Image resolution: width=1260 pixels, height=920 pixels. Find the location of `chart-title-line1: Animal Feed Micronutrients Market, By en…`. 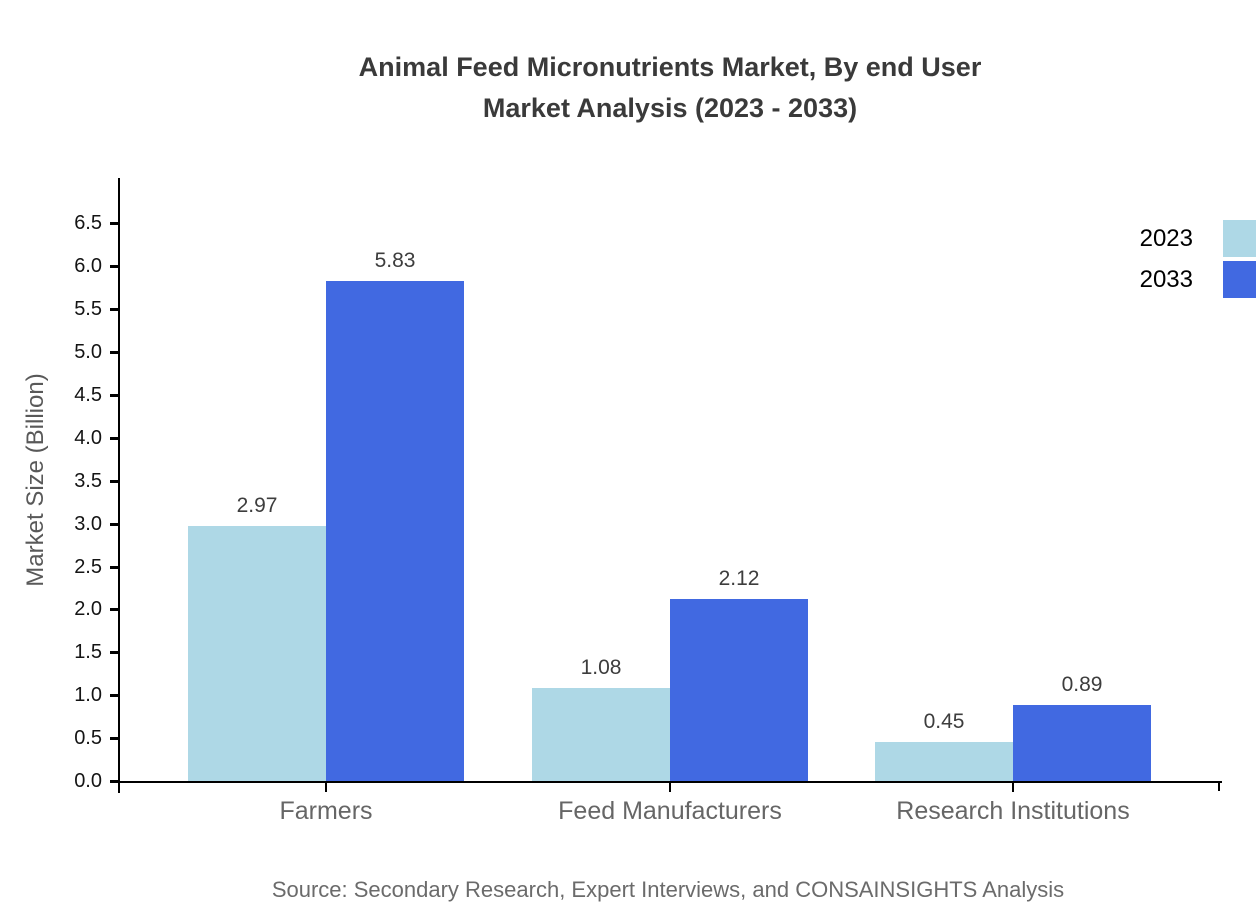

chart-title-line1: Animal Feed Micronutrients Market, By en… is located at coordinates (670, 67).